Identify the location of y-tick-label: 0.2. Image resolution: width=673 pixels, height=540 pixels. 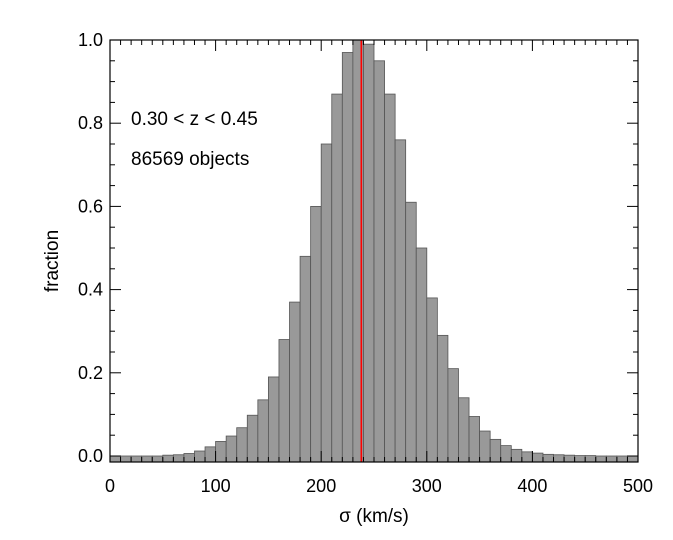
(90, 373).